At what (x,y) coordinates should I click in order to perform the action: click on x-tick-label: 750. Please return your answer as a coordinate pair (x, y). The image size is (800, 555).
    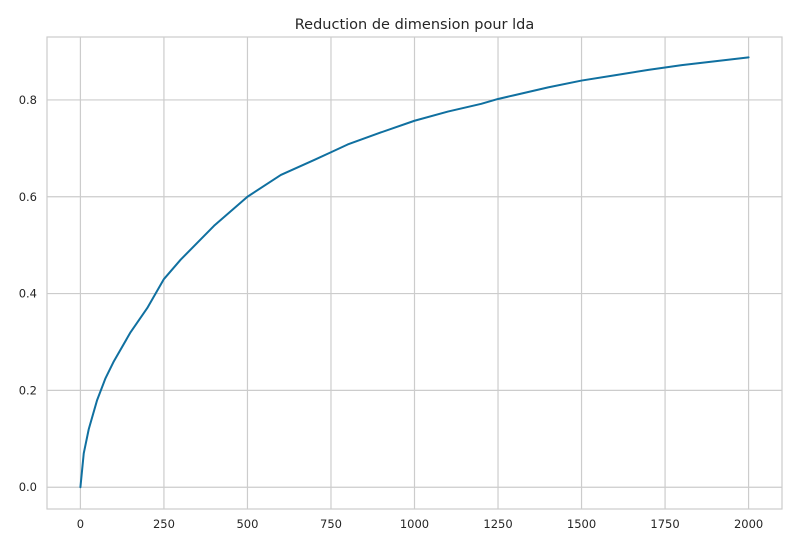
    Looking at the image, I should click on (331, 524).